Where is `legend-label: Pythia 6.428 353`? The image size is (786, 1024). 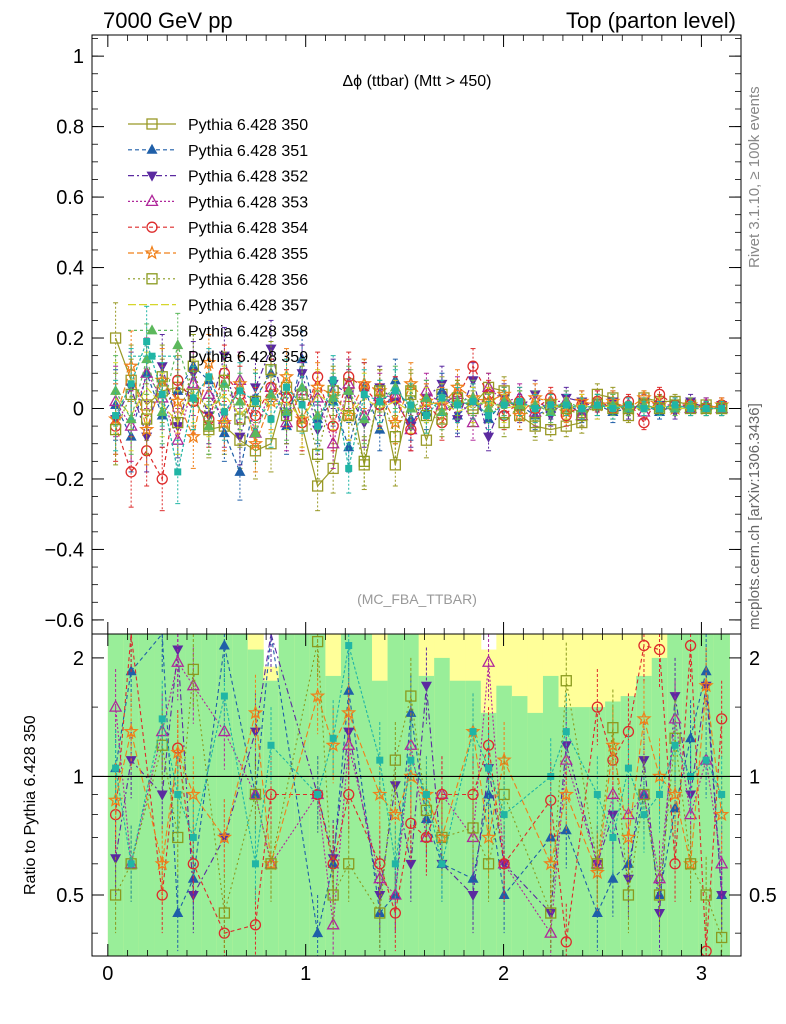 legend-label: Pythia 6.428 353 is located at coordinates (248, 202).